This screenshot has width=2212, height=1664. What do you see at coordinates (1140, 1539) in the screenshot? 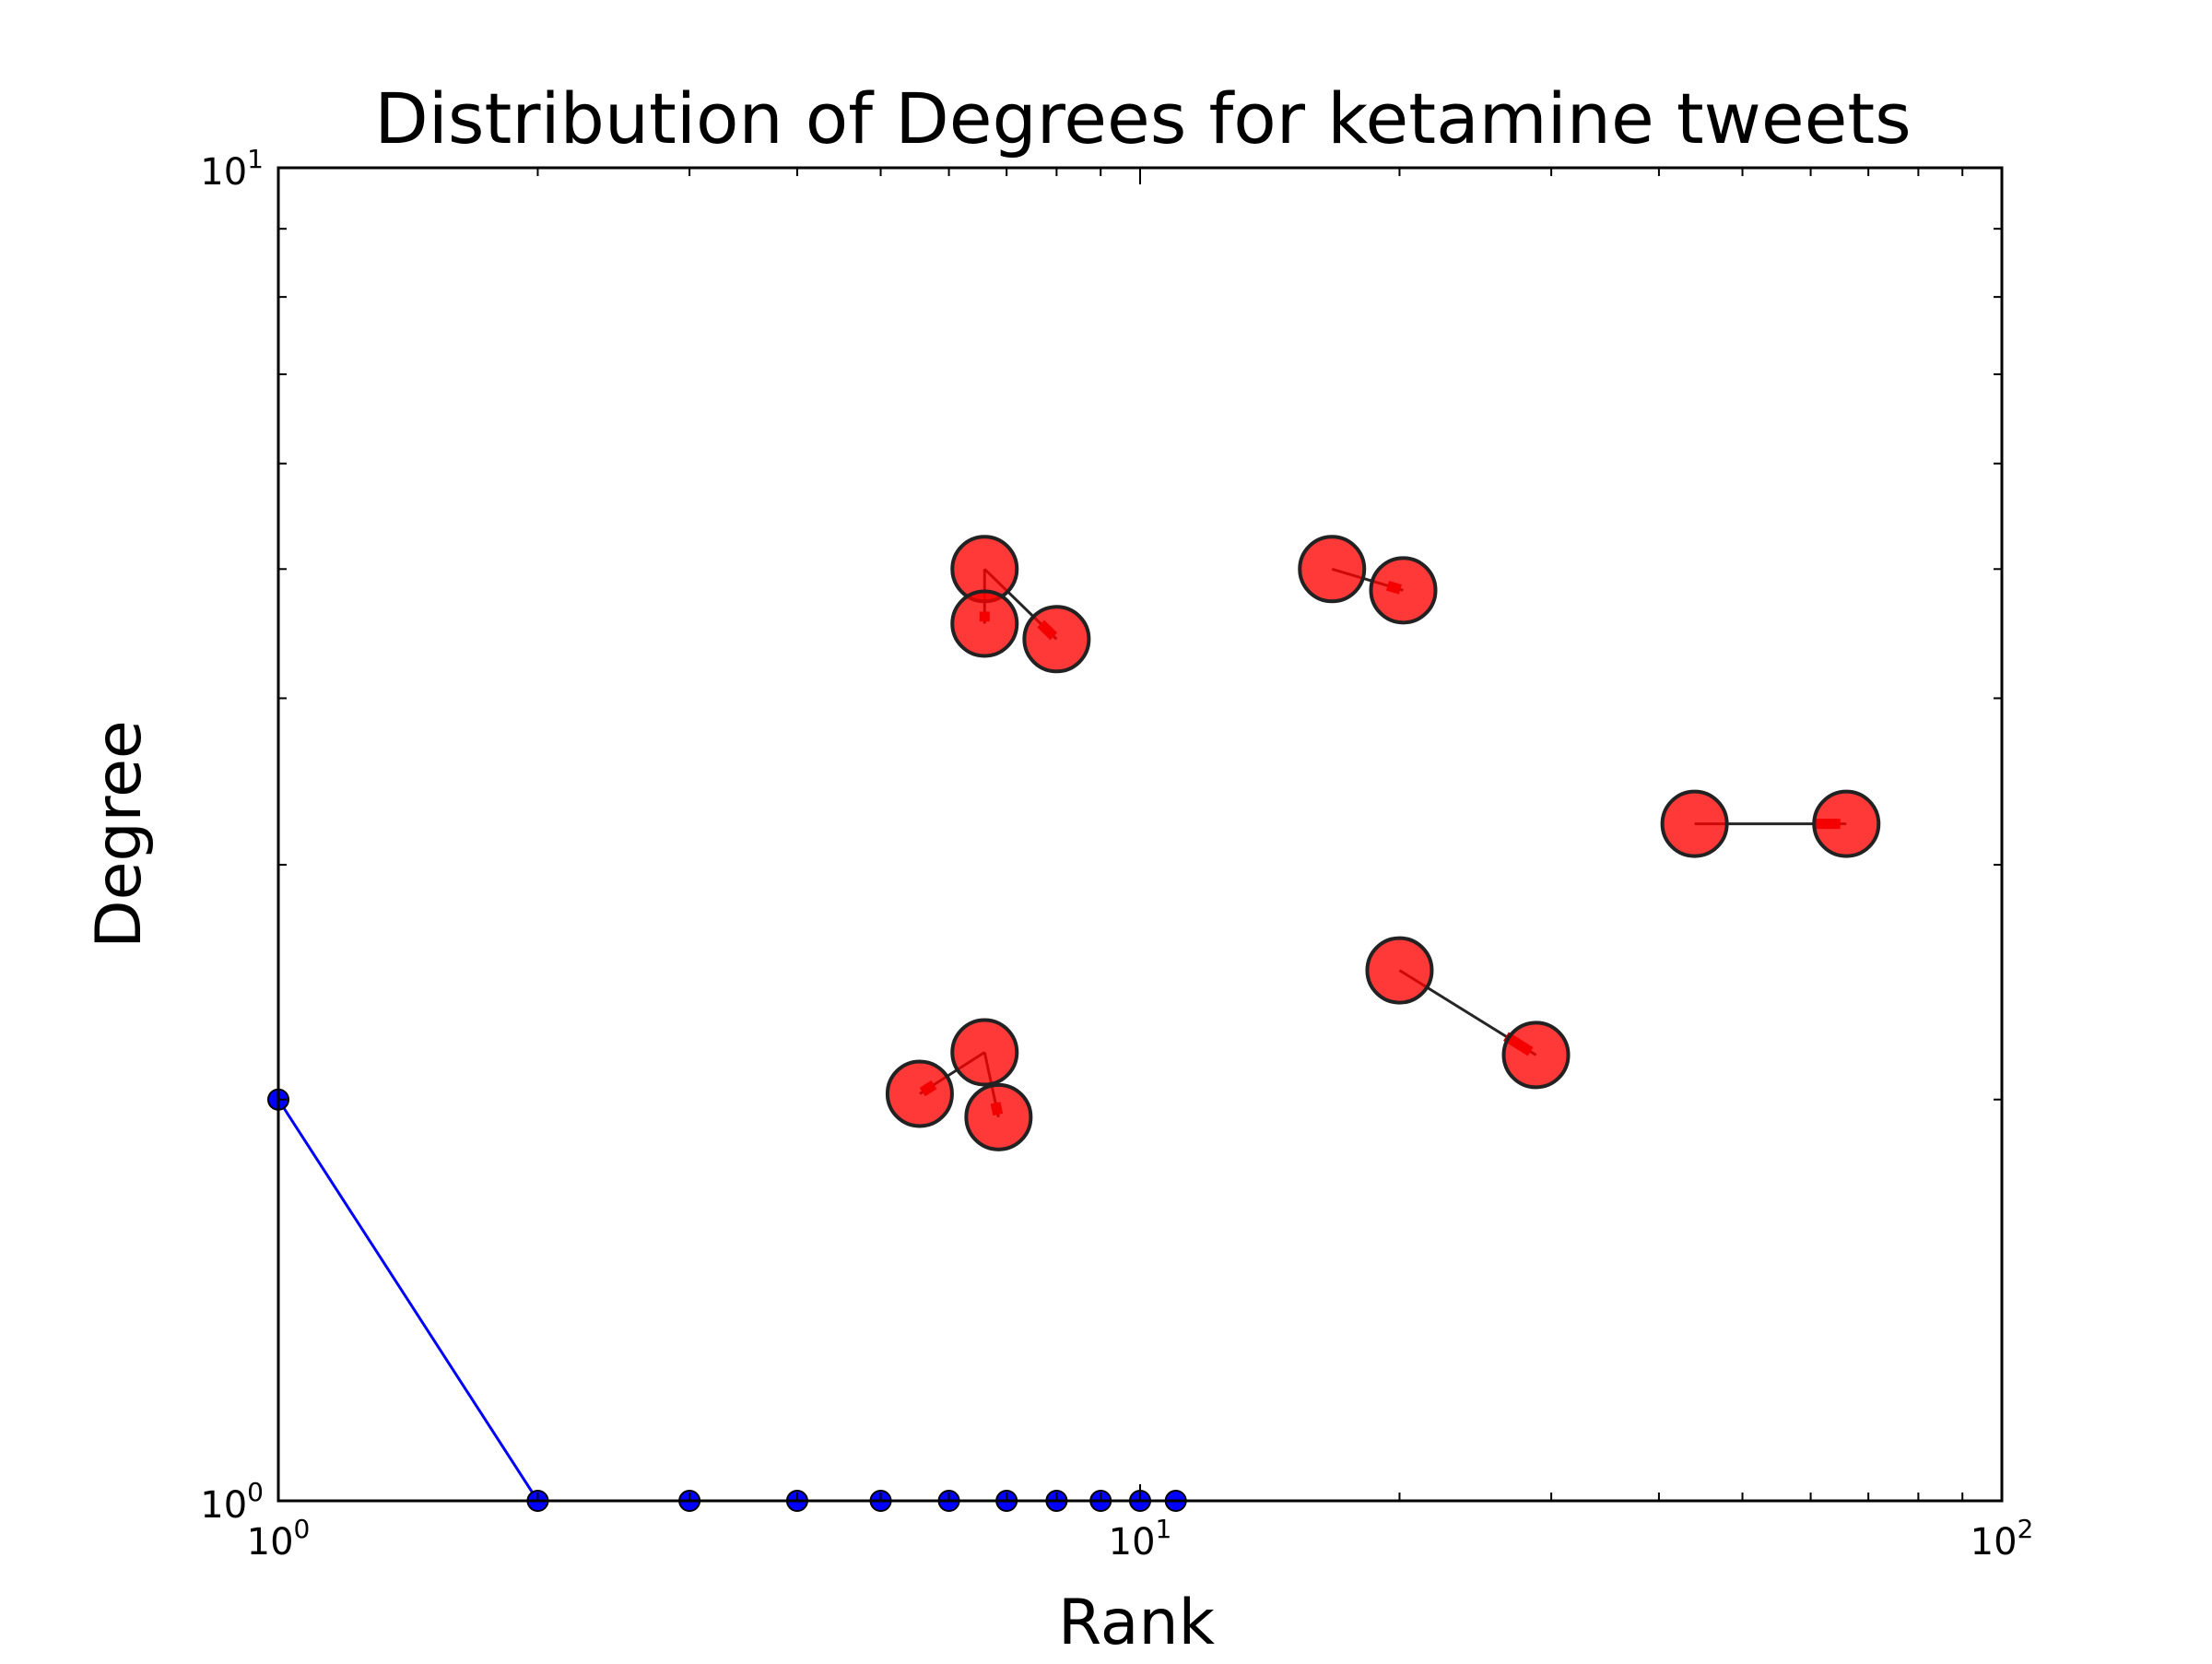
I see `x-tick-label: 10¹` at bounding box center [1140, 1539].